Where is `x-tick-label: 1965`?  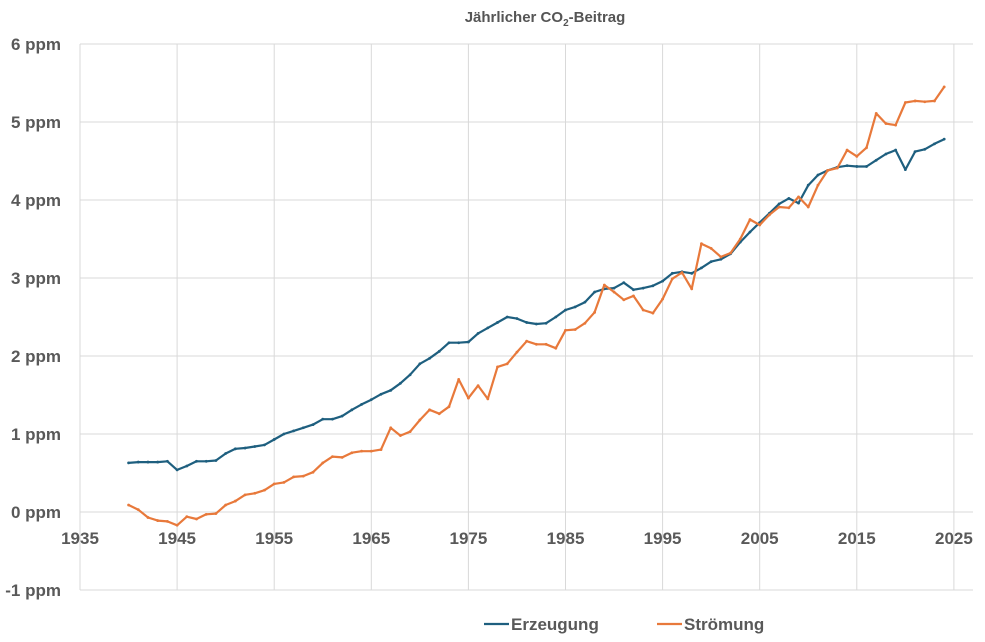
x-tick-label: 1965 is located at coordinates (371, 538).